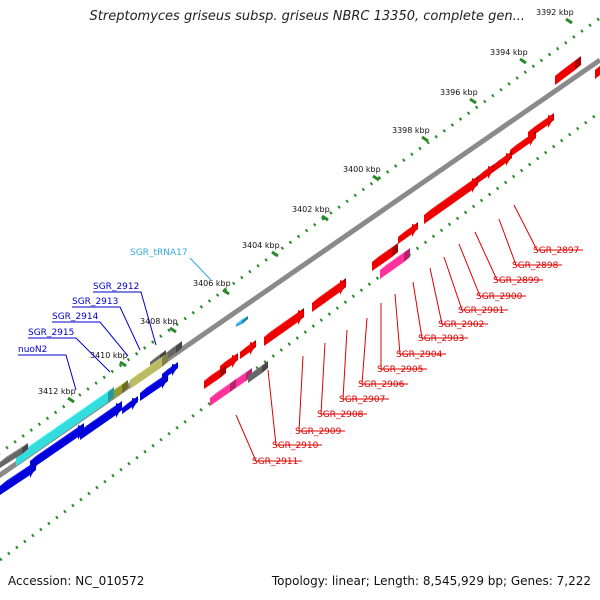 The height and width of the screenshot is (600, 600). I want to click on tick-label: 3400 kbp, so click(362, 169).